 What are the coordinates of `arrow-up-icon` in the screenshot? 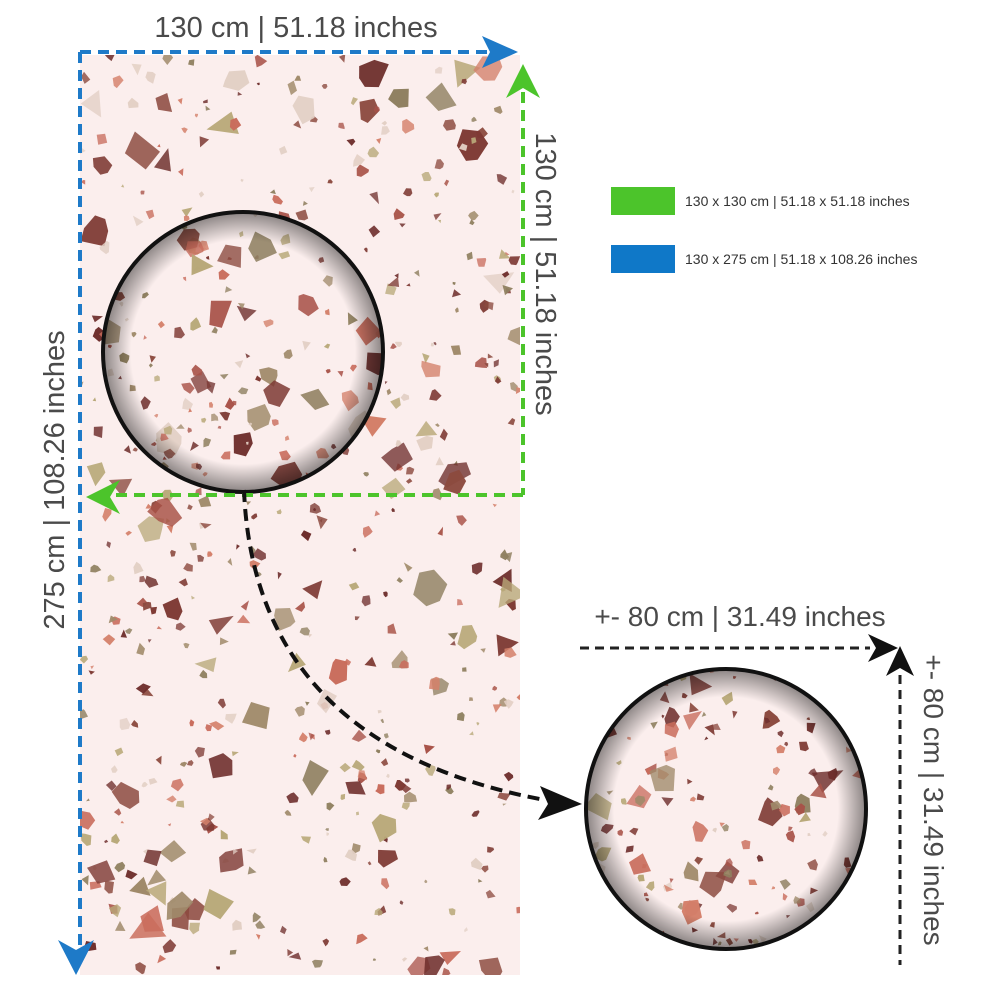 It's located at (523, 81).